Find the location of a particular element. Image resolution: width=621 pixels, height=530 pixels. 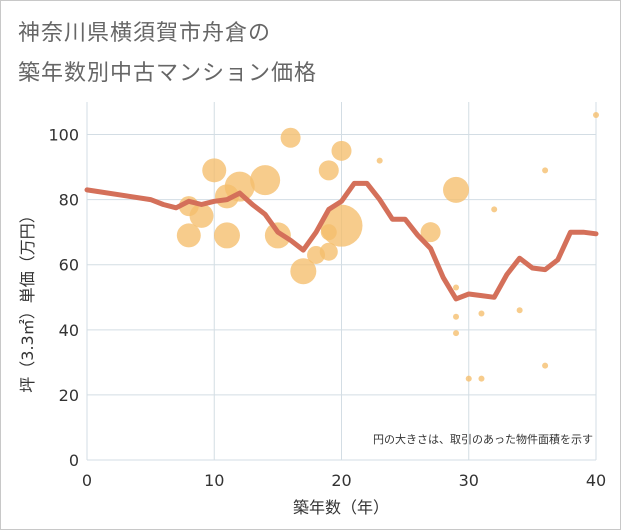

size-note: 円の大きさは、取引のあった物件面積を示す is located at coordinates (483, 439).